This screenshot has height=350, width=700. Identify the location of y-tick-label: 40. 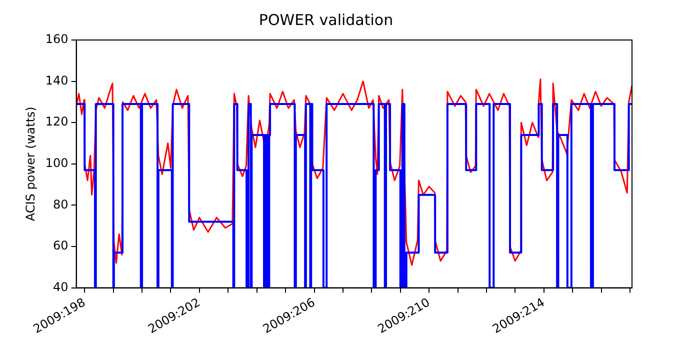
(60, 287).